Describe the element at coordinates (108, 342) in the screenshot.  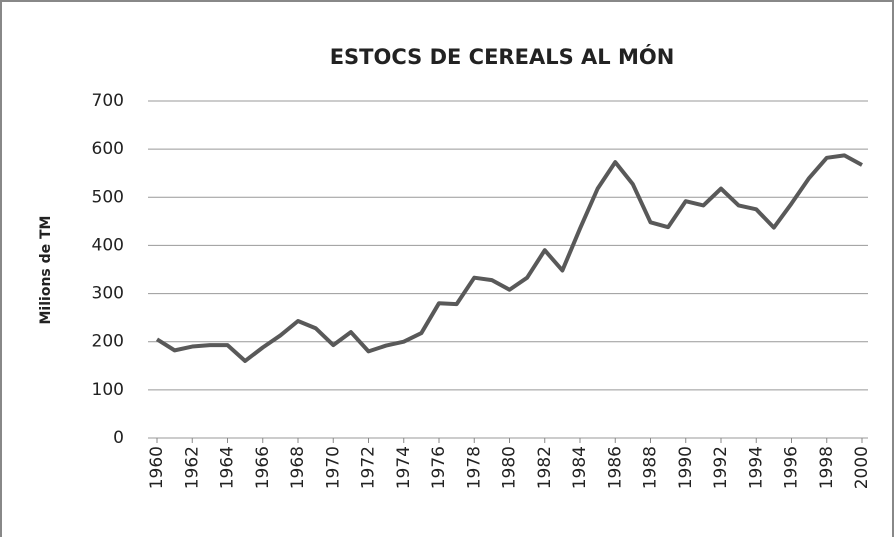
I see `y-tick-label: 200` at that location.